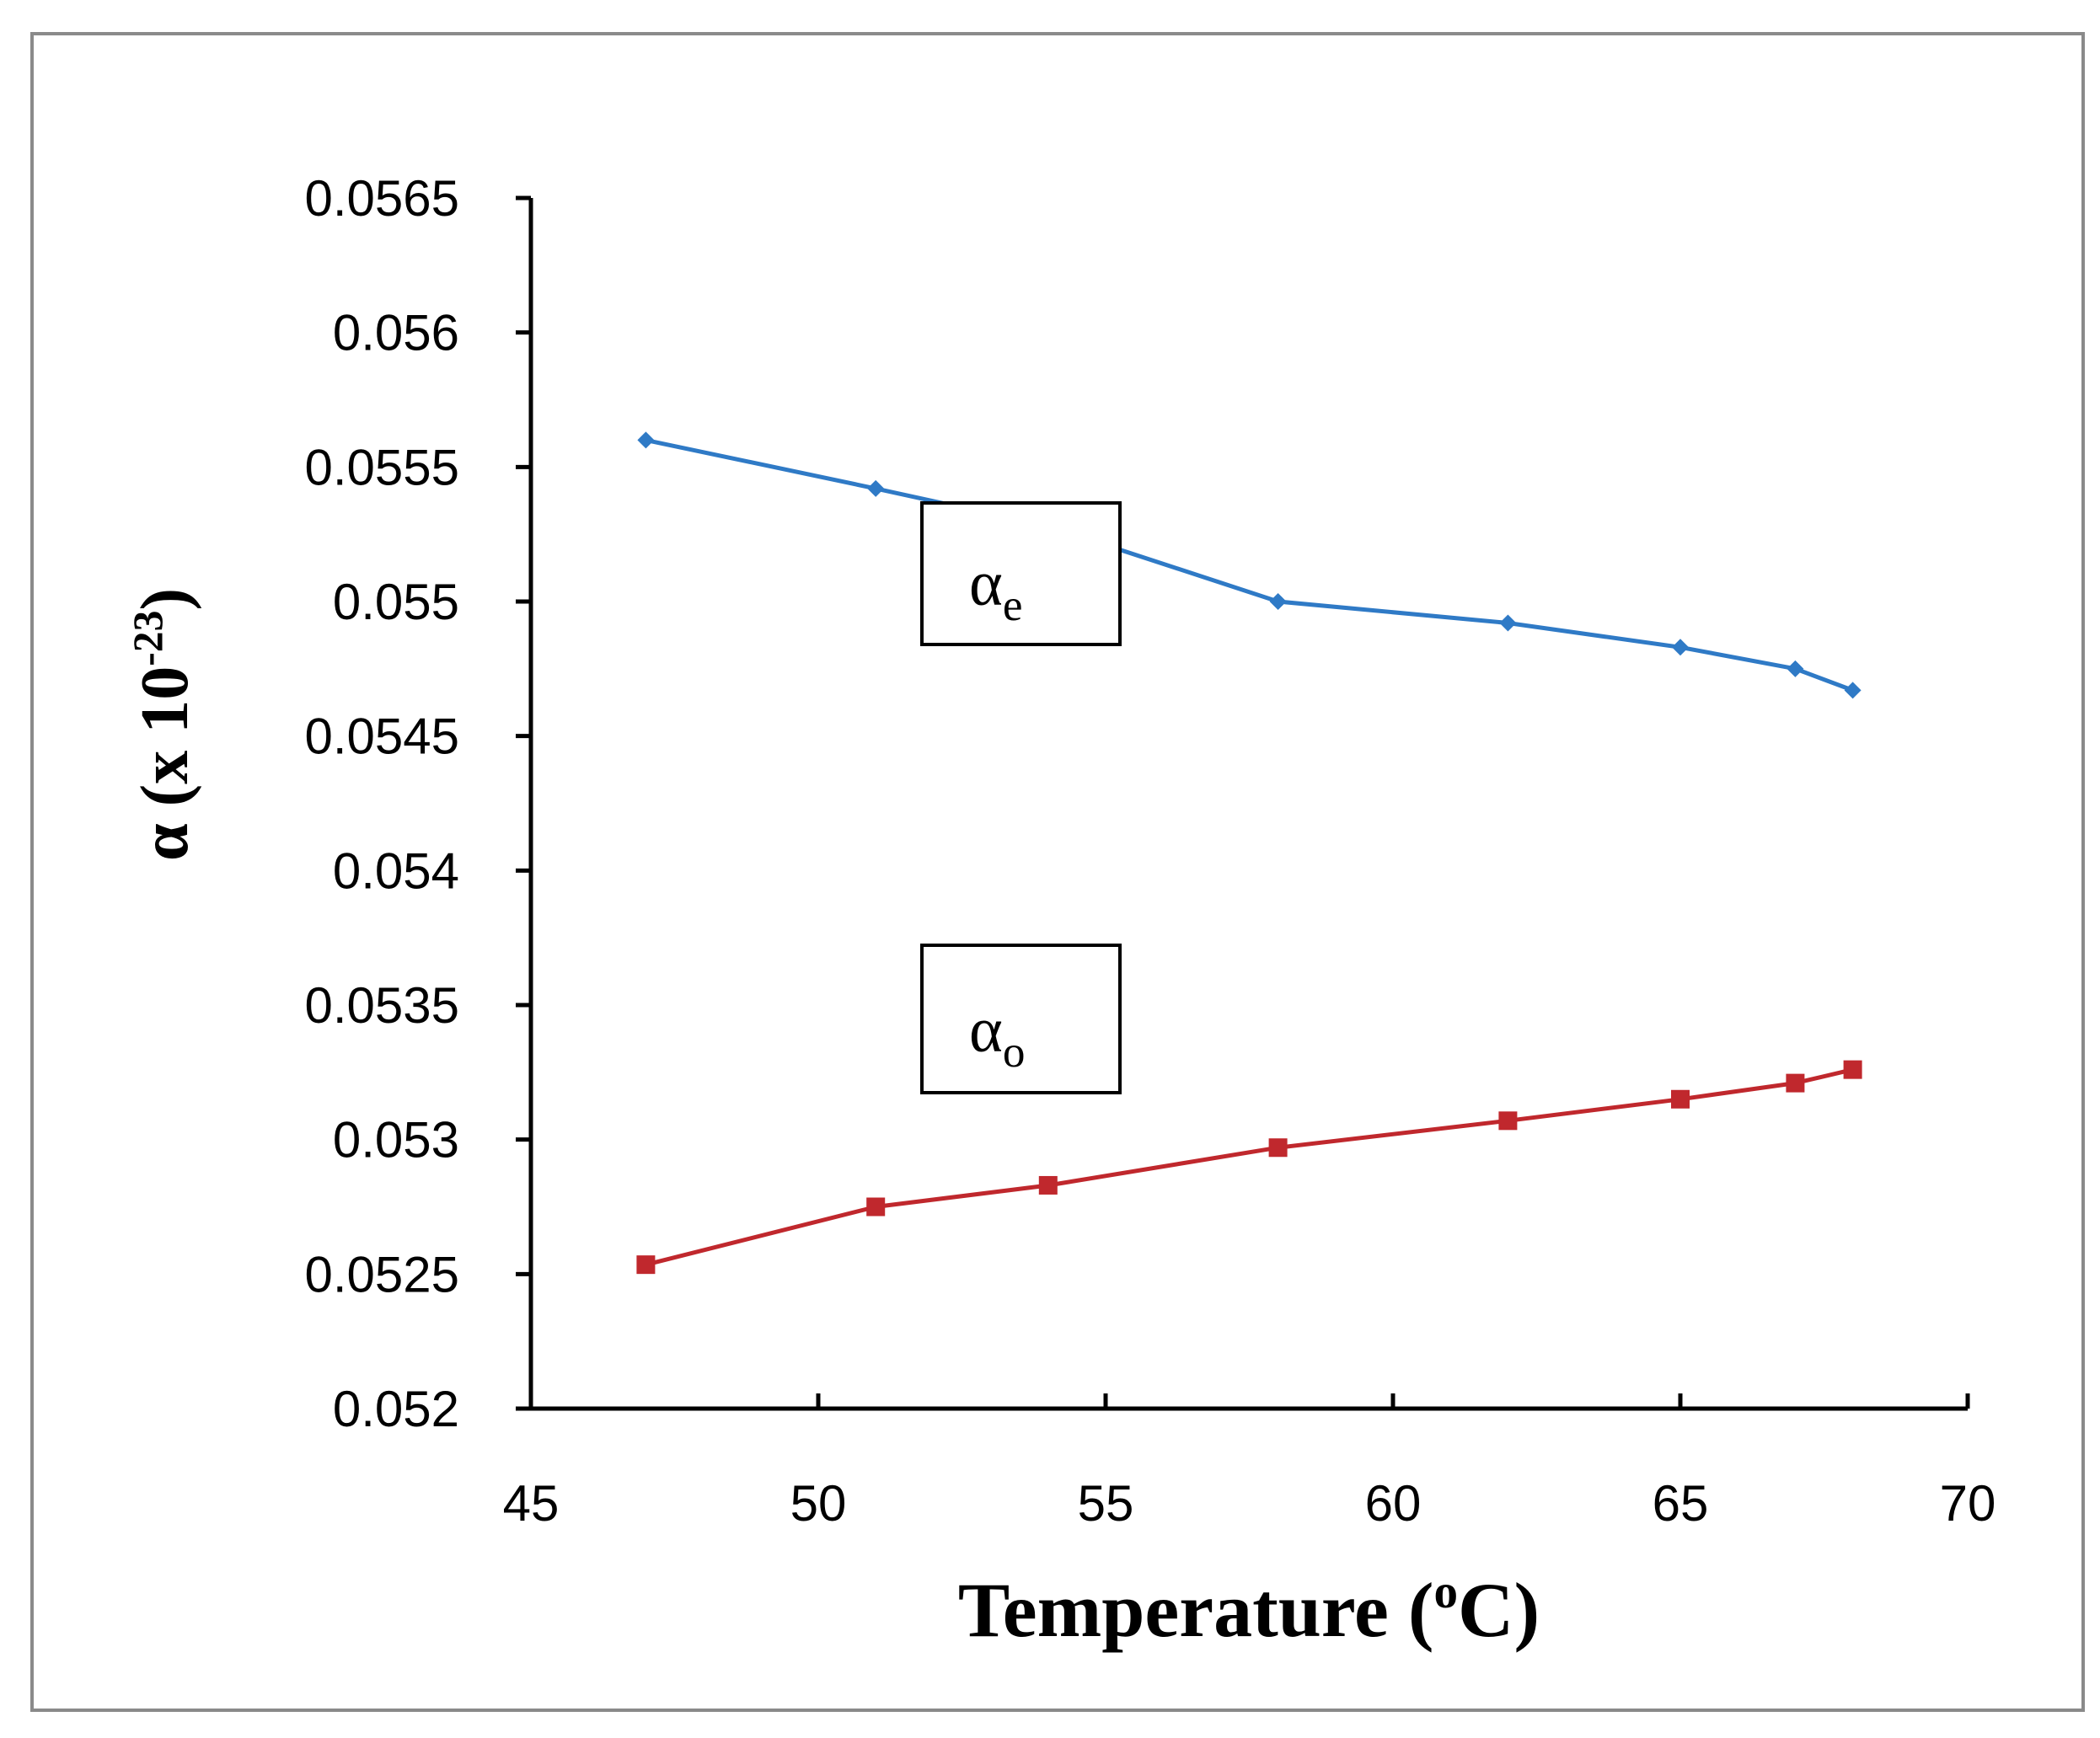 The image size is (2100, 1738). I want to click on y-tick-label: 0.054, so click(396, 870).